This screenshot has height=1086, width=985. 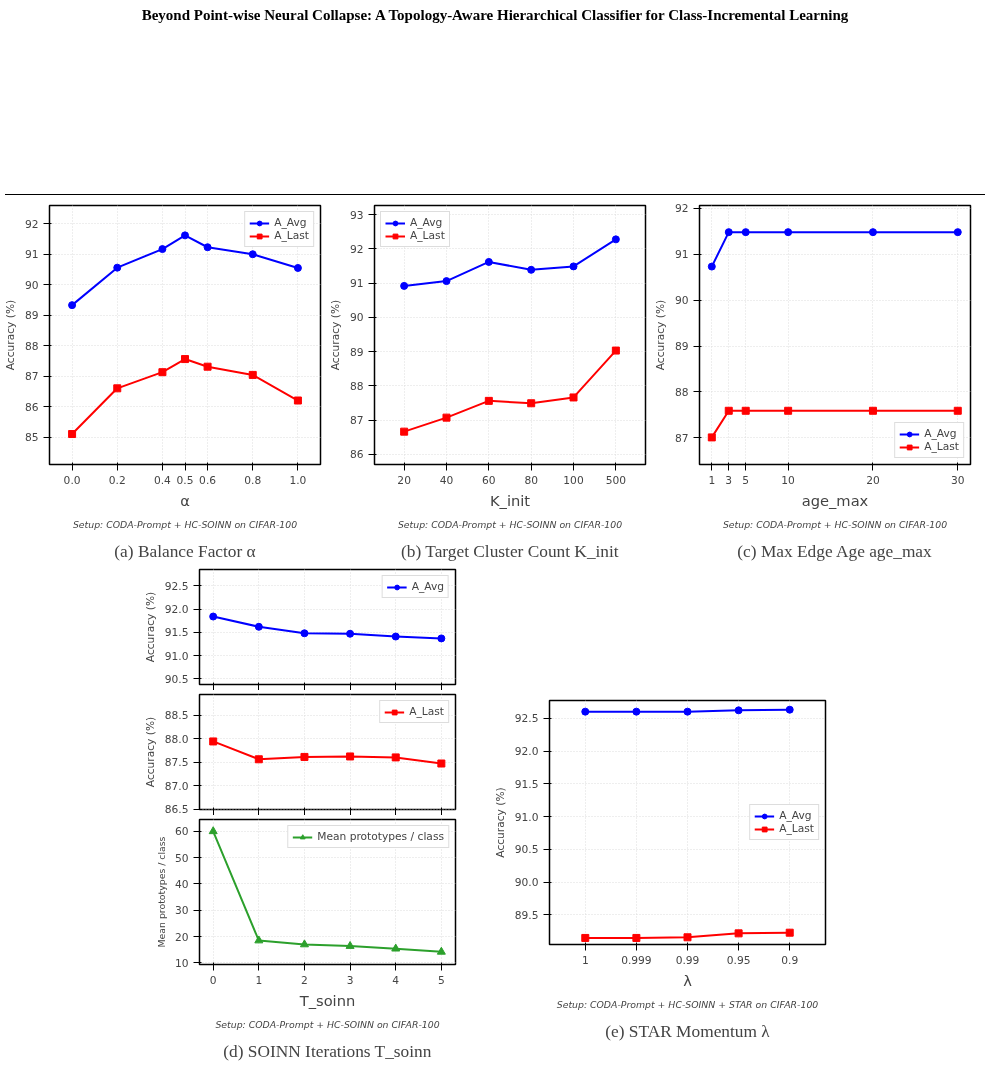 I want to click on x-tick-label: 80, so click(x=531, y=480).